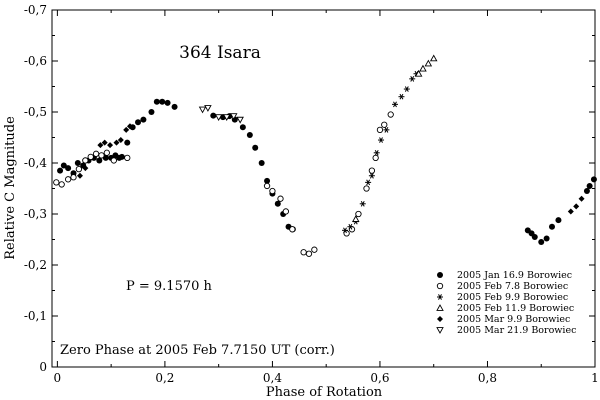  Describe the element at coordinates (169, 286) in the screenshot. I see `period-annotation: P = 9.1570 h` at that location.